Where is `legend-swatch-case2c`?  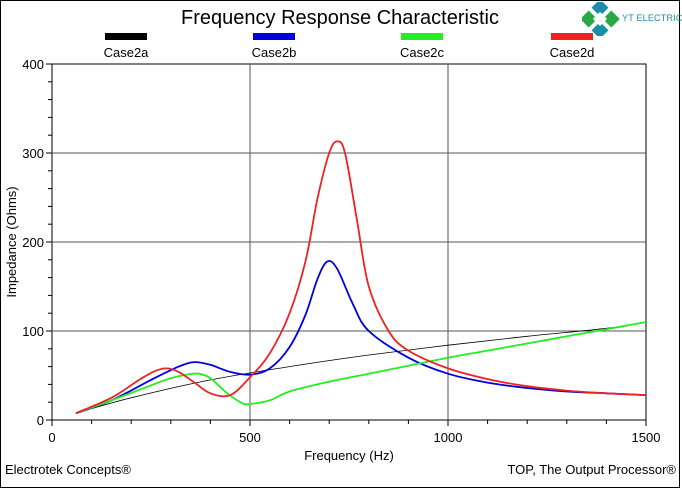 legend-swatch-case2c is located at coordinates (422, 36).